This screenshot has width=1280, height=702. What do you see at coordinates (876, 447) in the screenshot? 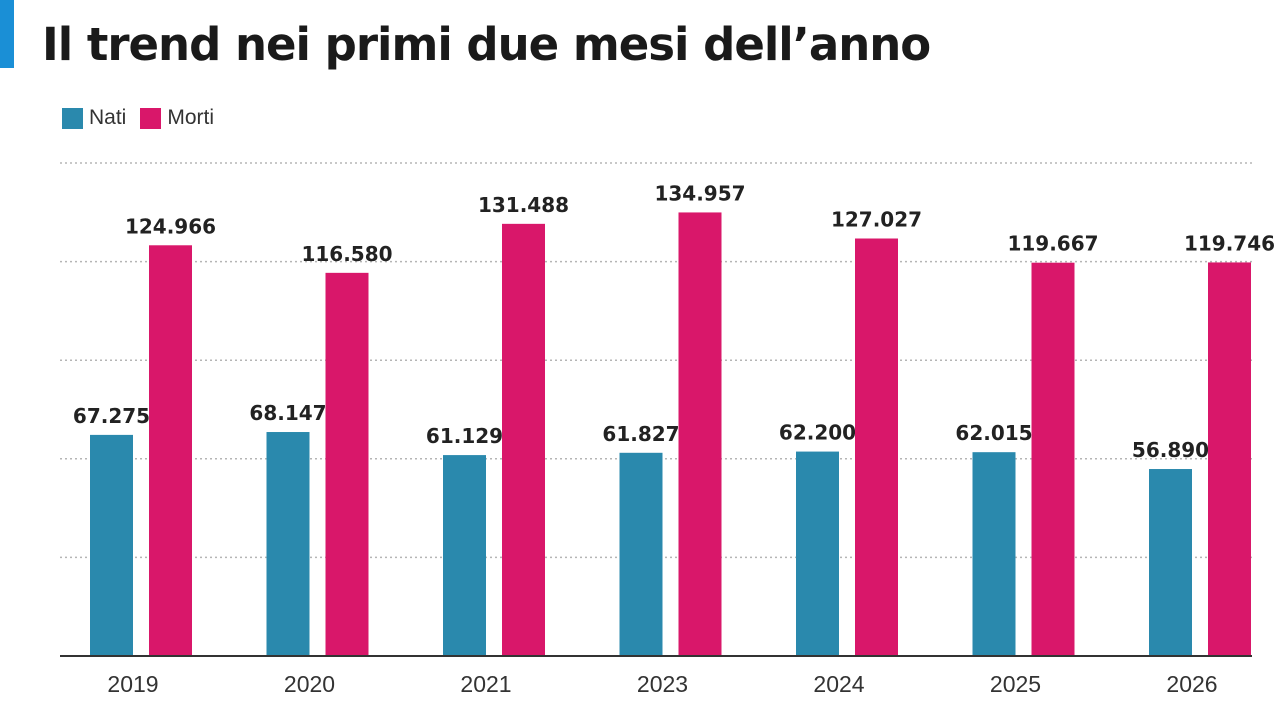
I see `bar-morti-2024` at bounding box center [876, 447].